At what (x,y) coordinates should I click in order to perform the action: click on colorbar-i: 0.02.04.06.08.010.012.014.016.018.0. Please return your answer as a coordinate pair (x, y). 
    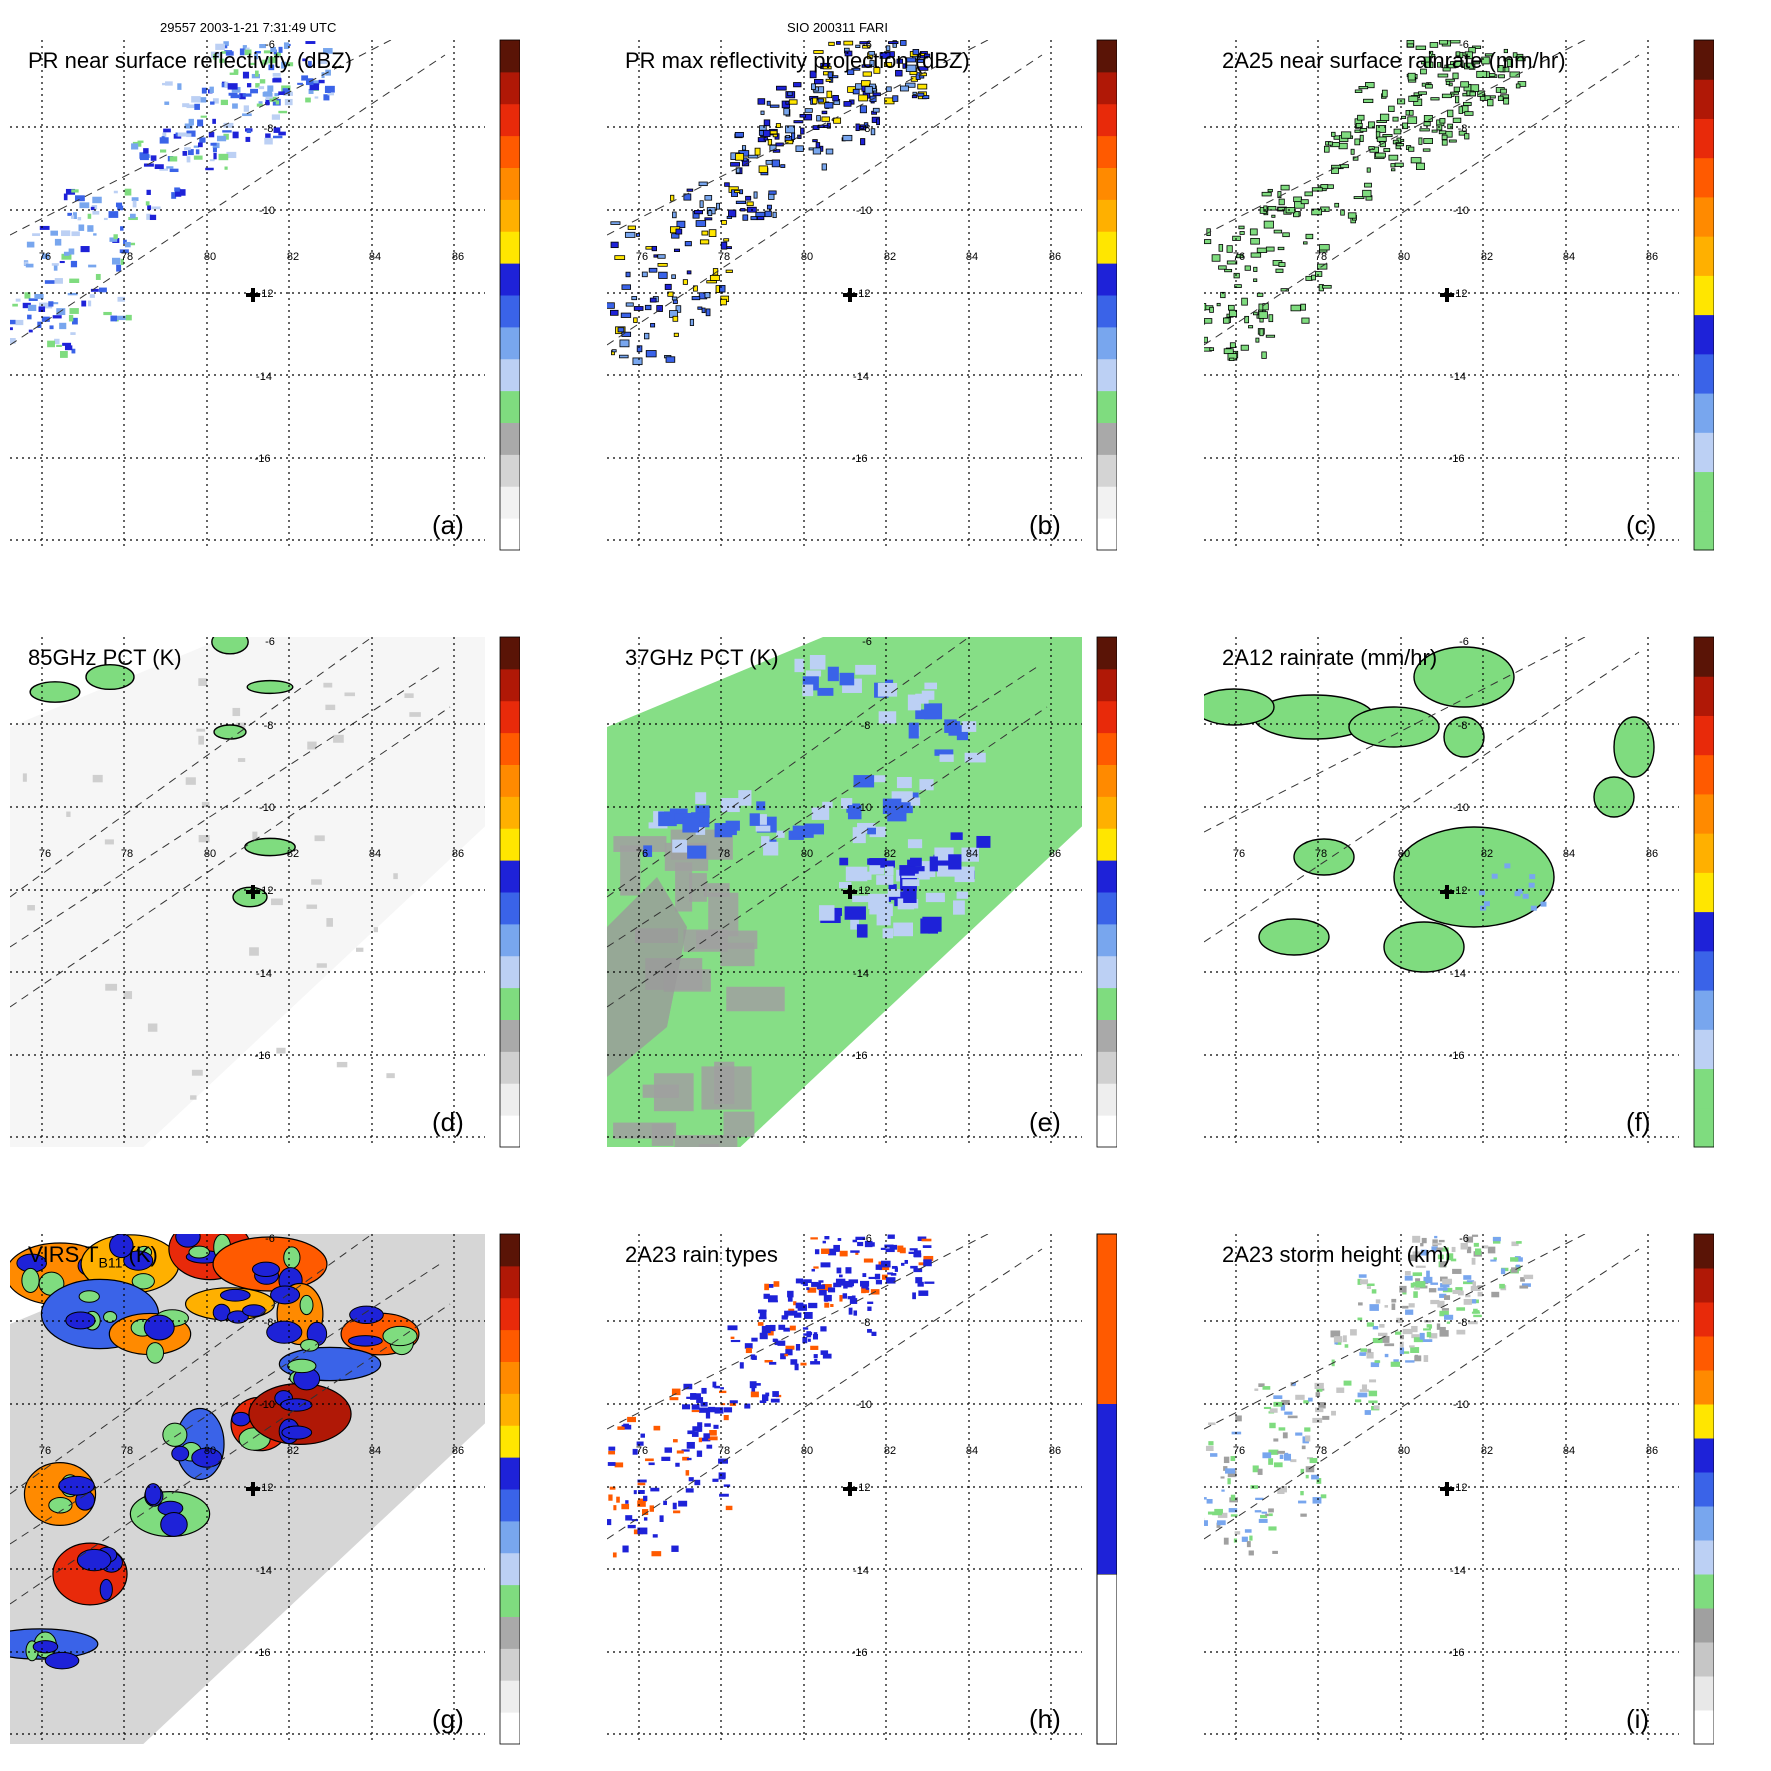
    Looking at the image, I should click on (1703, 1489).